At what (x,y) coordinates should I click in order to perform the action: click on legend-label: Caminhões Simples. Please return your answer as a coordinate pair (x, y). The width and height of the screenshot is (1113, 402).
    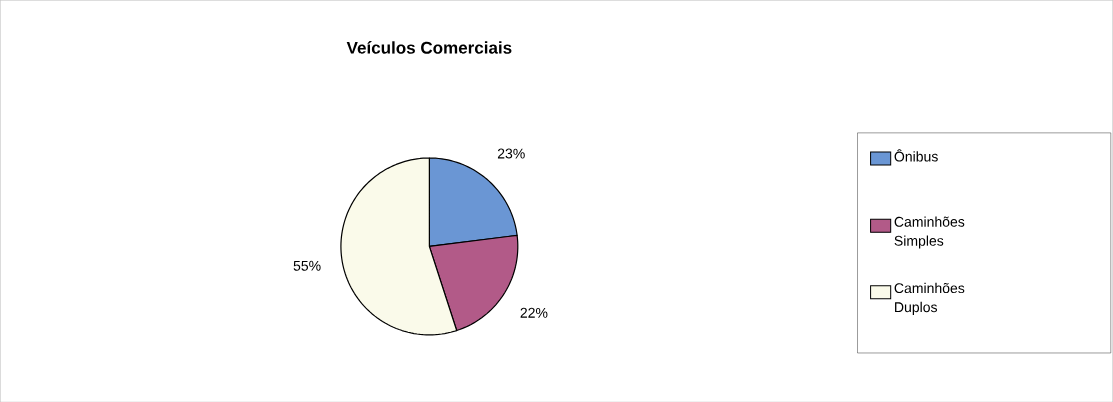
    Looking at the image, I should click on (929, 232).